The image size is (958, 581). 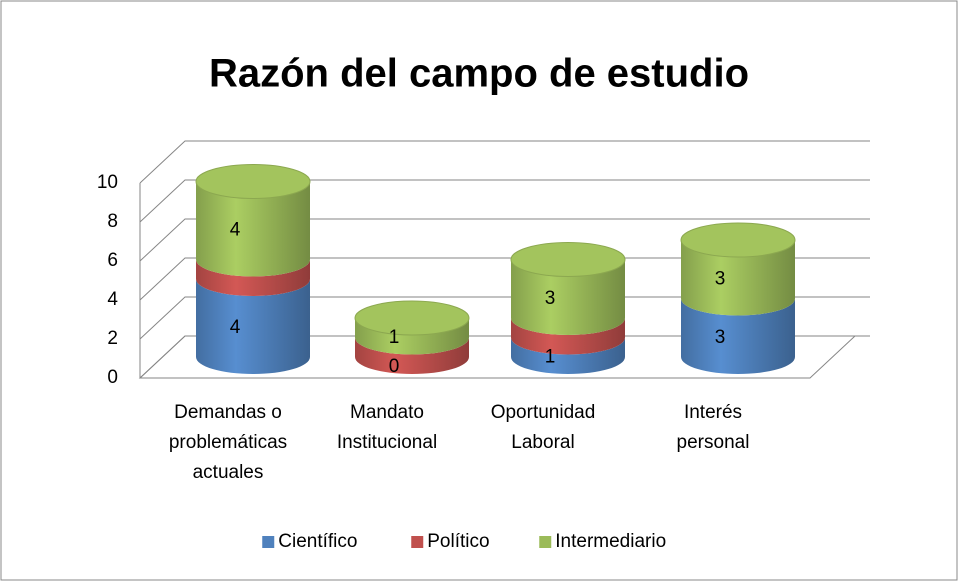 What do you see at coordinates (543, 427) in the screenshot?
I see `x-tick-label: Oportunidad Laboral` at bounding box center [543, 427].